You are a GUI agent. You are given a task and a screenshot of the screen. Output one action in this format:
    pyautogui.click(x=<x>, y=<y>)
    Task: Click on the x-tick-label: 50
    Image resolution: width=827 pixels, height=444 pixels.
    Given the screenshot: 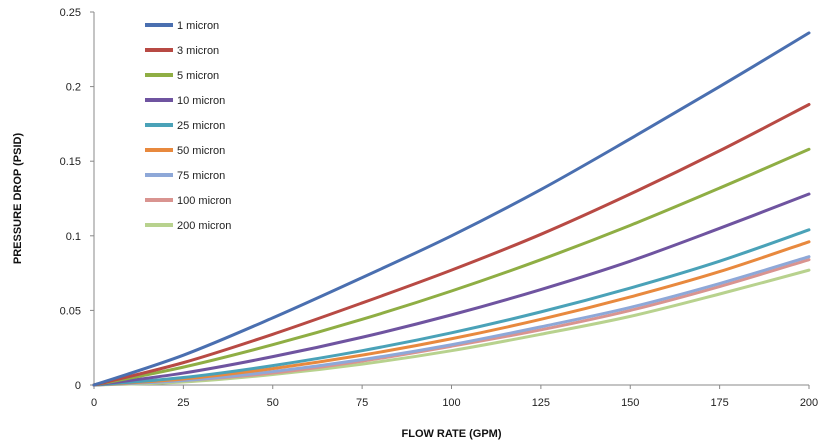 What is the action you would take?
    pyautogui.click(x=273, y=403)
    